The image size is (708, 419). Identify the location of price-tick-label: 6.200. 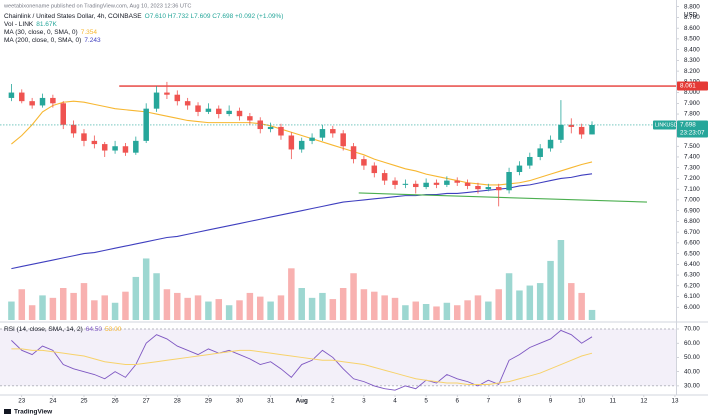
(692, 285).